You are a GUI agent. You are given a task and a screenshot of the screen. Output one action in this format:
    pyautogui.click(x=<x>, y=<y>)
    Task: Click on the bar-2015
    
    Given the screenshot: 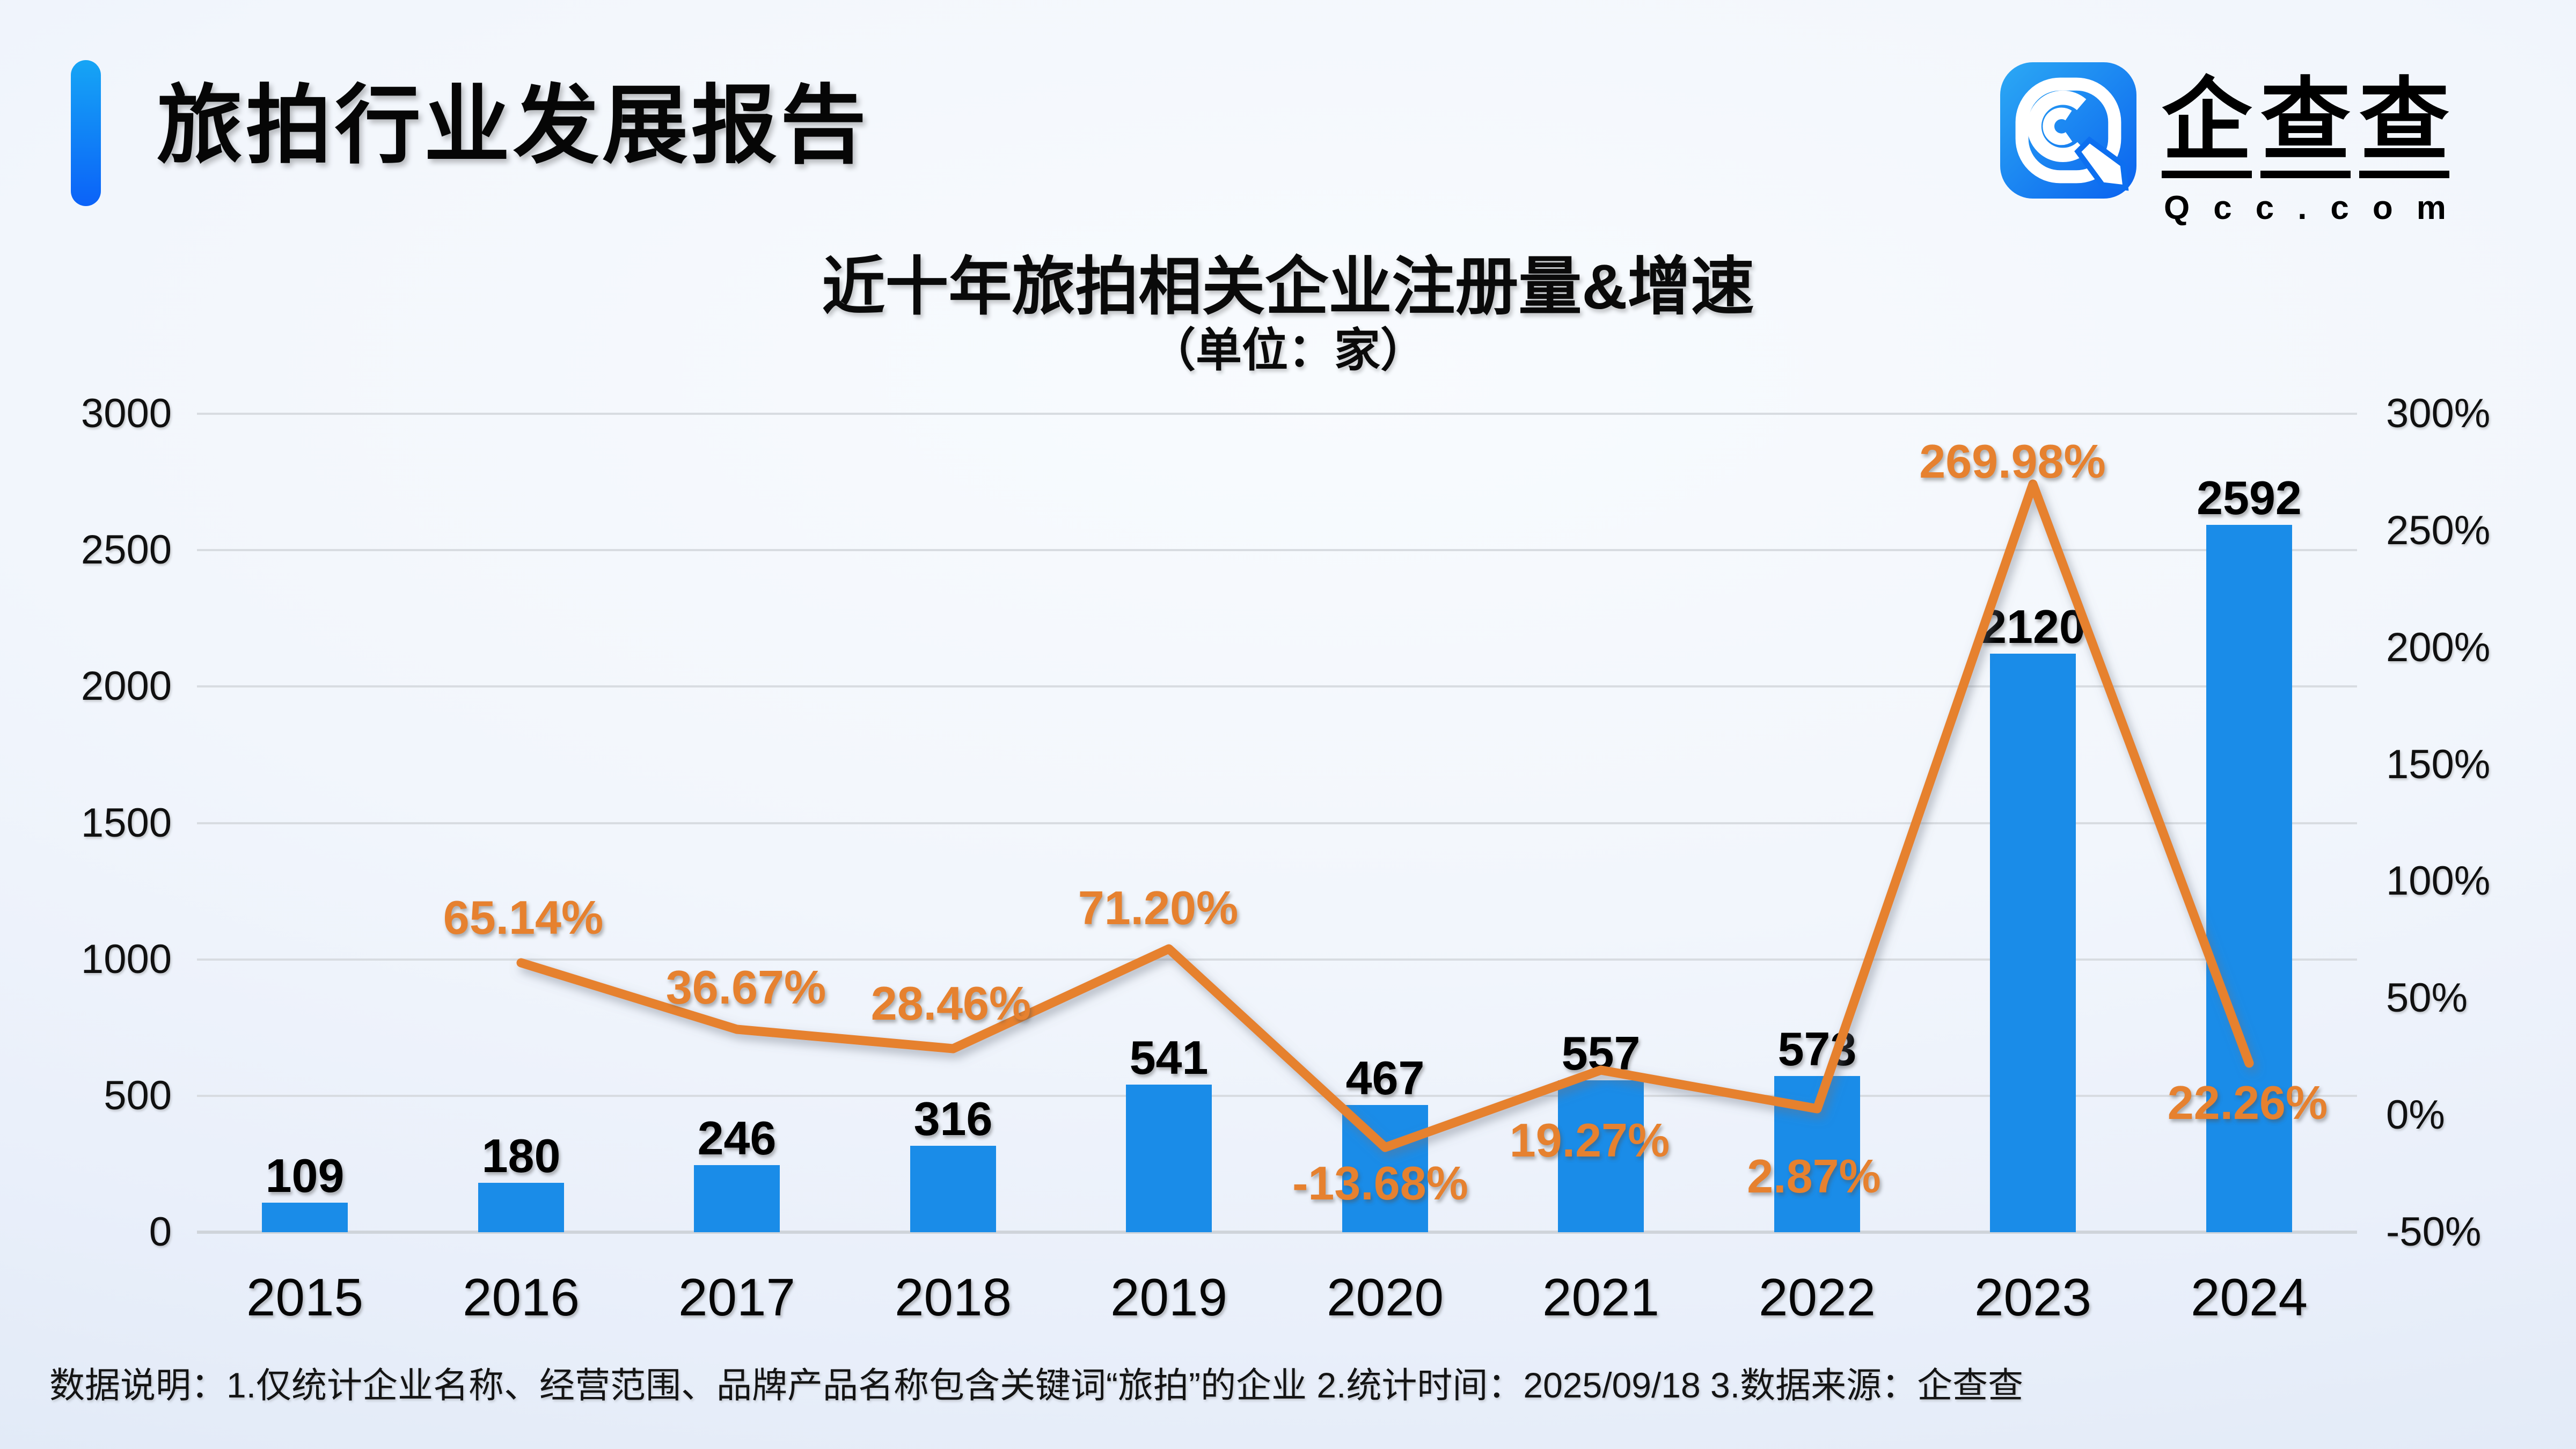 What is the action you would take?
    pyautogui.click(x=305, y=1217)
    